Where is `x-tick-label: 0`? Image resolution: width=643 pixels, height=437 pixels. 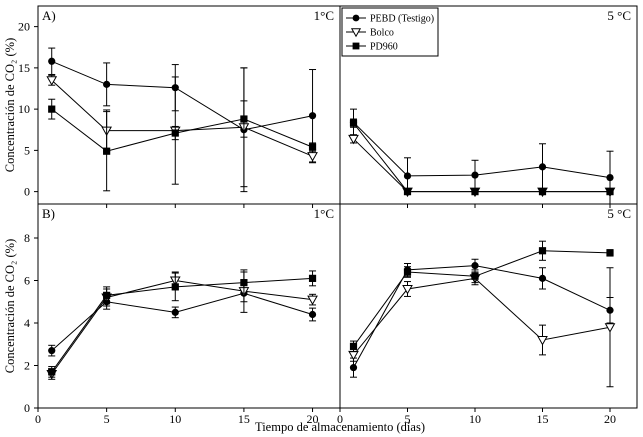 x-tick-label: 0 is located at coordinates (340, 419).